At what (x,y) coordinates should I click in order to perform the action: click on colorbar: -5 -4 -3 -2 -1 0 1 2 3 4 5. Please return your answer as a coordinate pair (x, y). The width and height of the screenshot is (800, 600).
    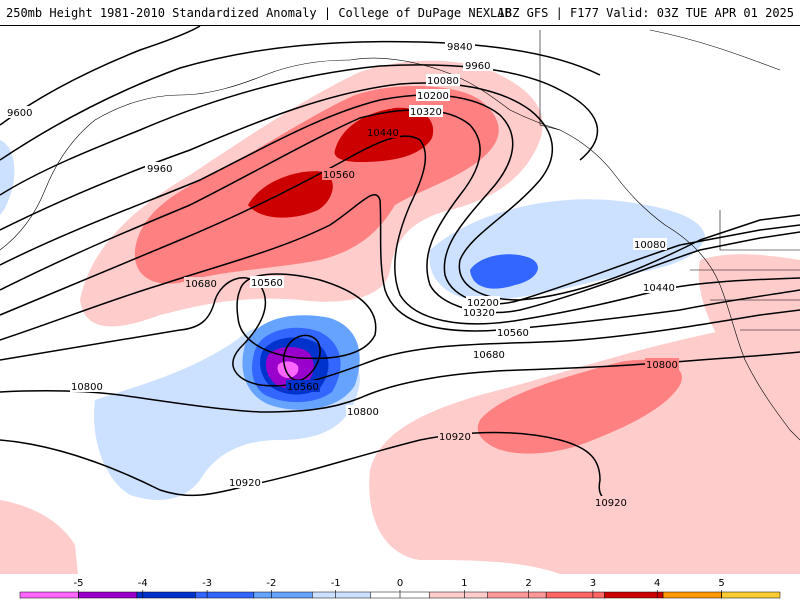
    Looking at the image, I should click on (400, 587).